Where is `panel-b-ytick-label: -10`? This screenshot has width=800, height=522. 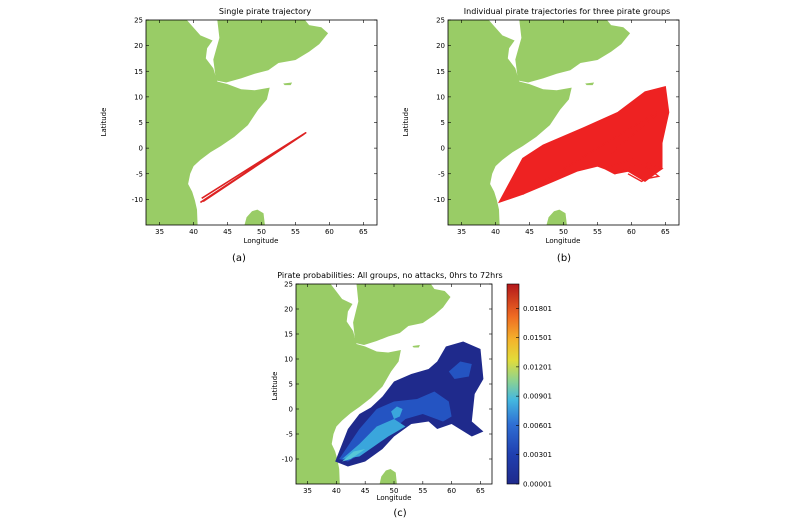
panel-b-ytick-label: -10 is located at coordinates (439, 200).